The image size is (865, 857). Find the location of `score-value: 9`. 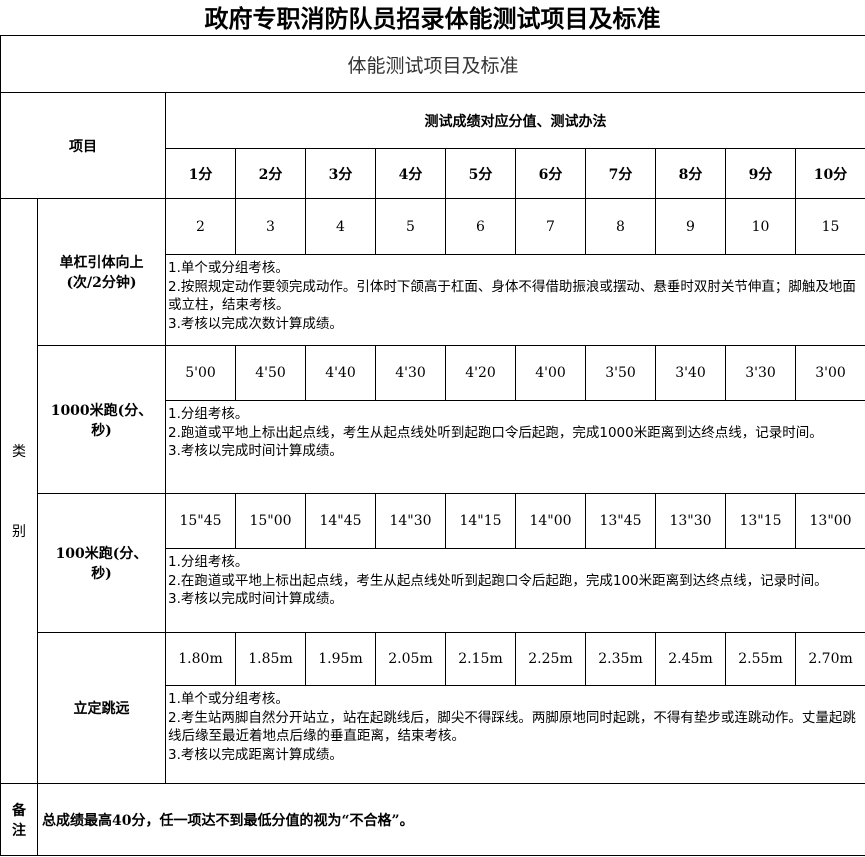

score-value: 9 is located at coordinates (690, 226).